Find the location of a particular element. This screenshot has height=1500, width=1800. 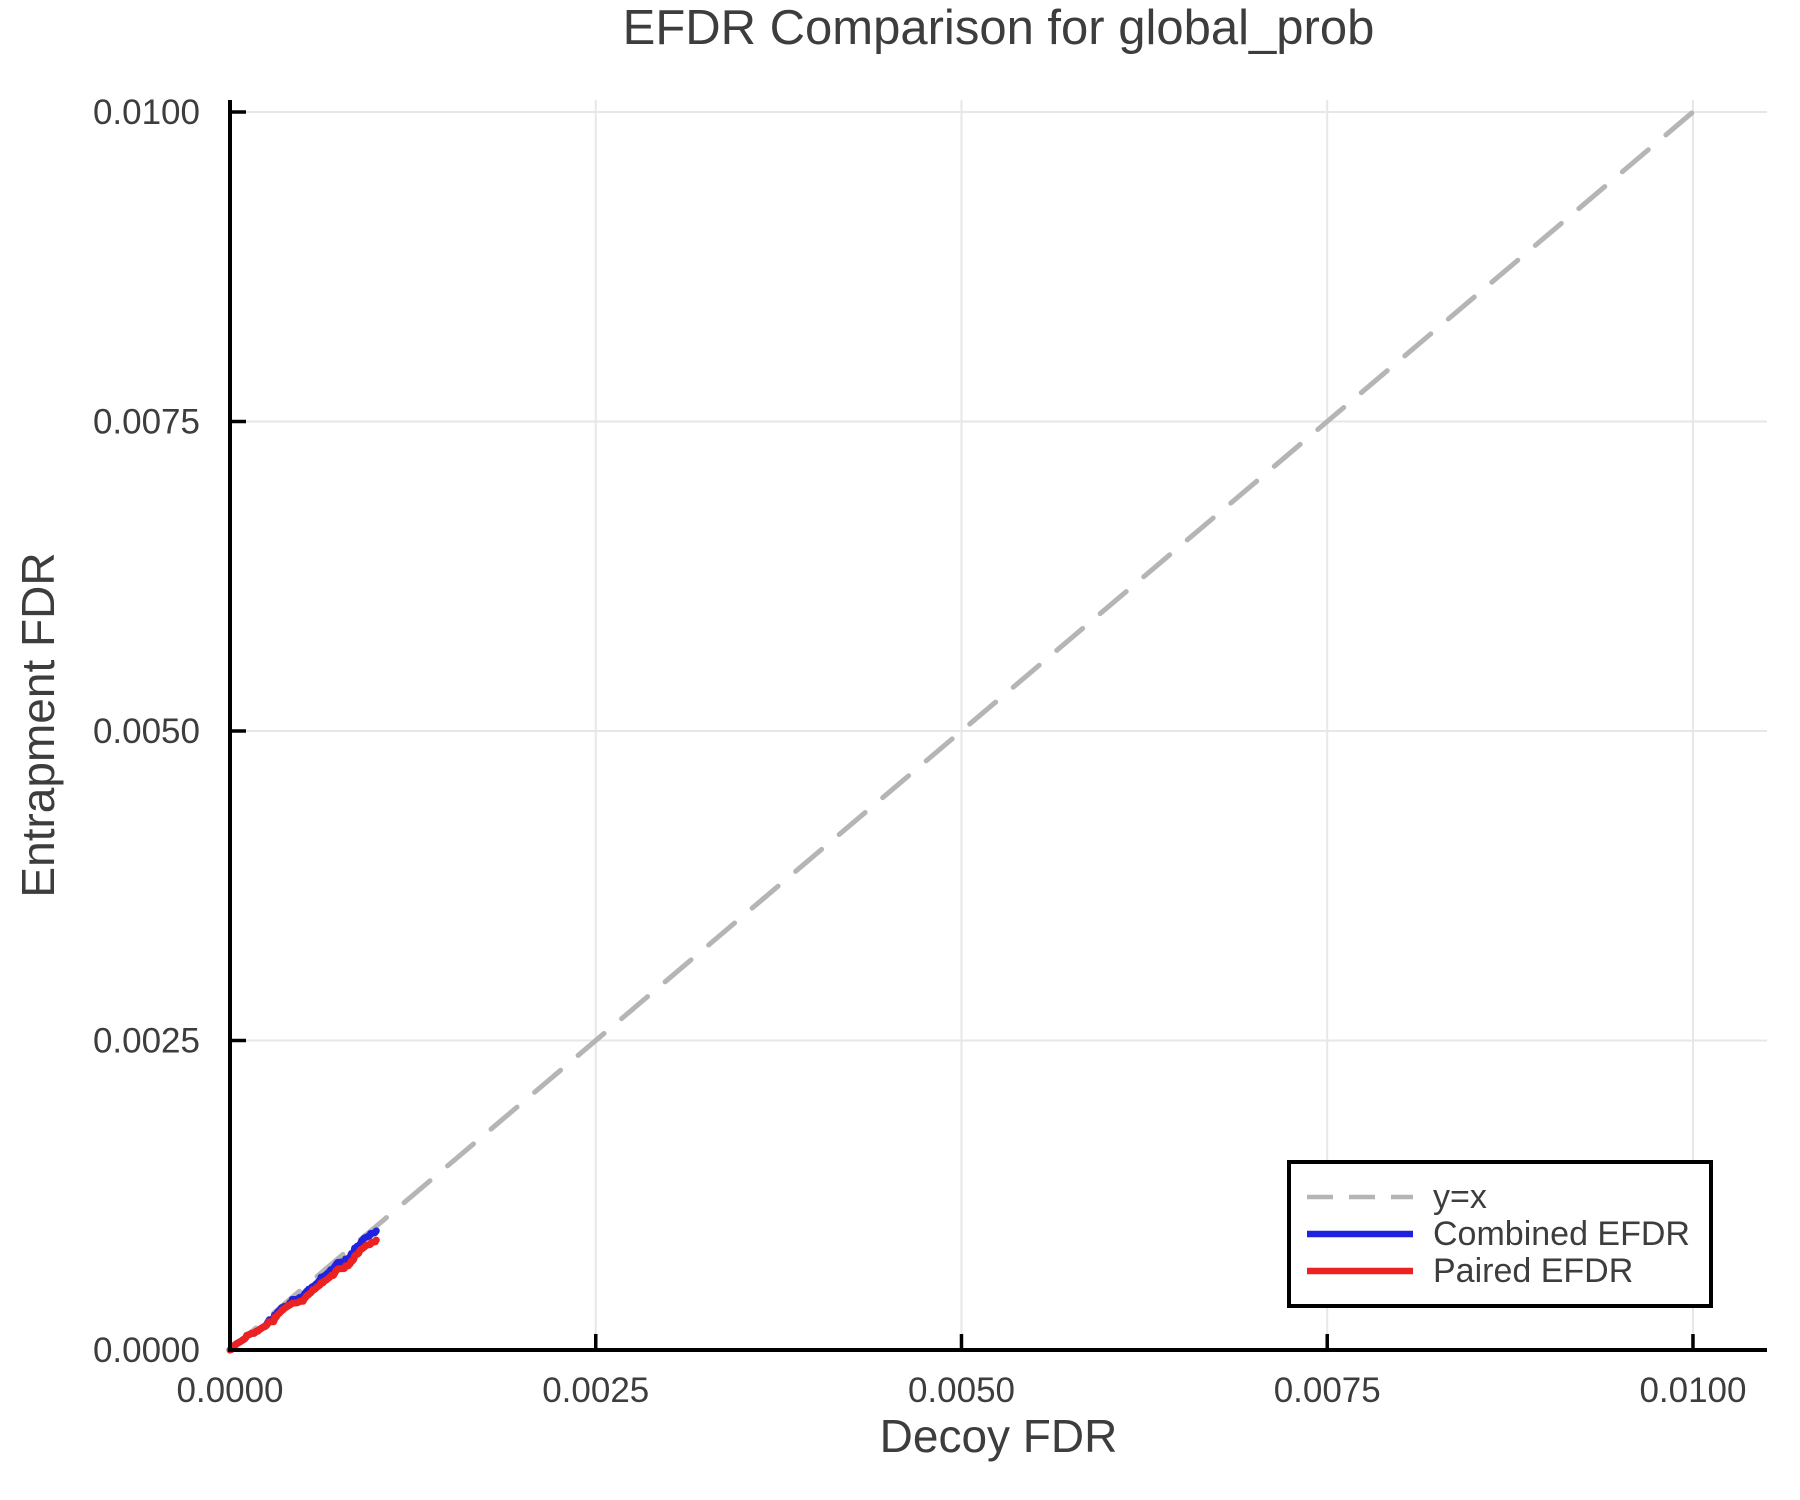

red-line-sample-icon is located at coordinates (1360, 1271).